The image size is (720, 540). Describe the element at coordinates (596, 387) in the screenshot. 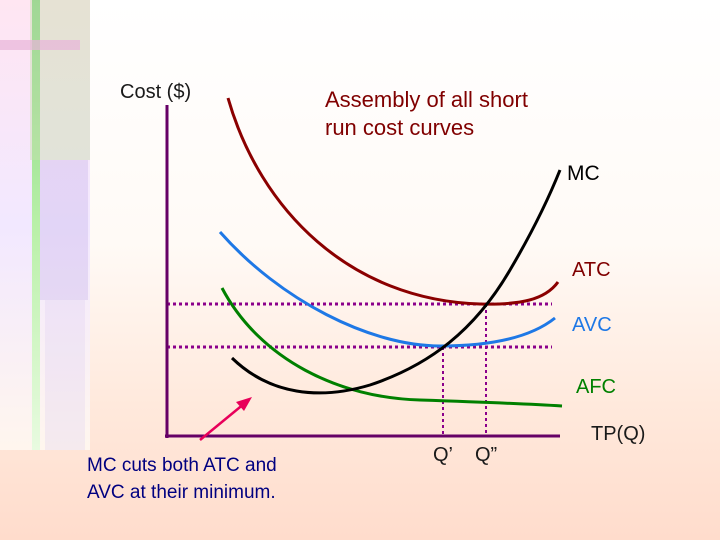

I see `afc-label: AFC` at that location.